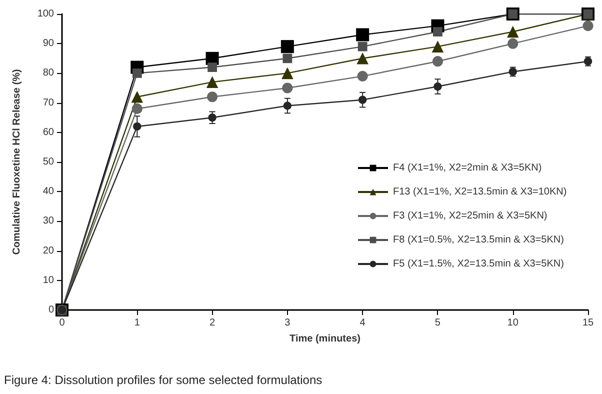 The width and height of the screenshot is (602, 394). I want to click on legend-label: F3 (X1=1%, X2=25min & X3=5KN), so click(470, 216).